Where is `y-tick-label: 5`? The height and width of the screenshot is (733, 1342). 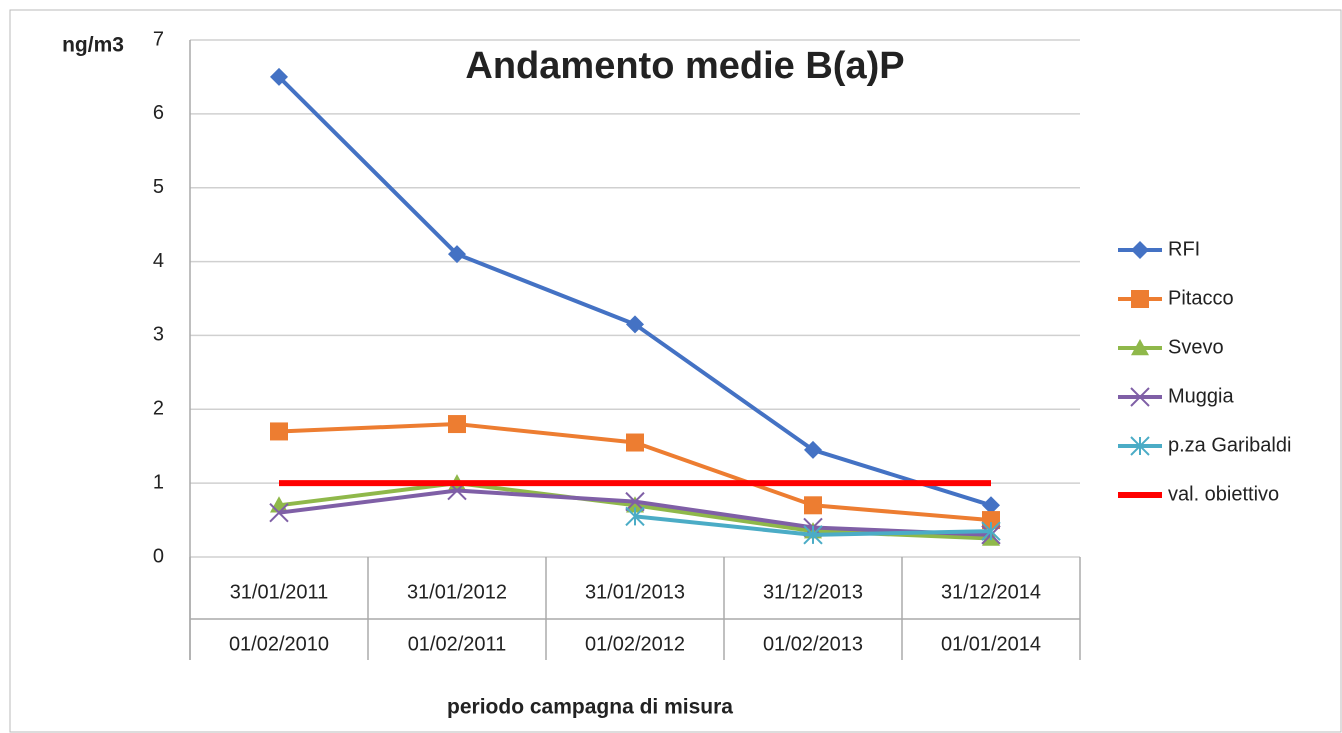
y-tick-label: 5 is located at coordinates (158, 187).